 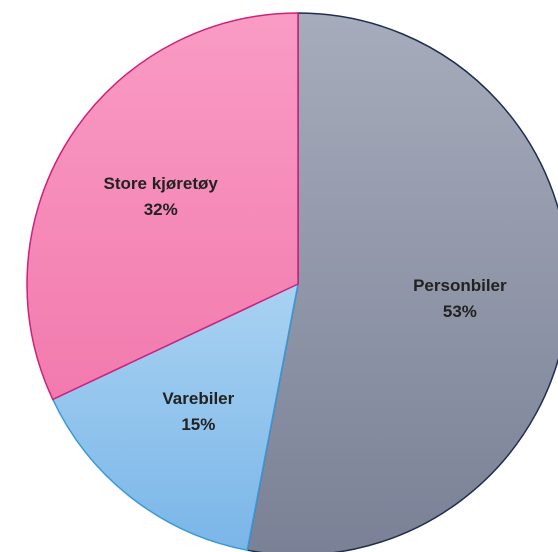 I want to click on slice-label: Store kjøretøy 32%, so click(x=161, y=197).